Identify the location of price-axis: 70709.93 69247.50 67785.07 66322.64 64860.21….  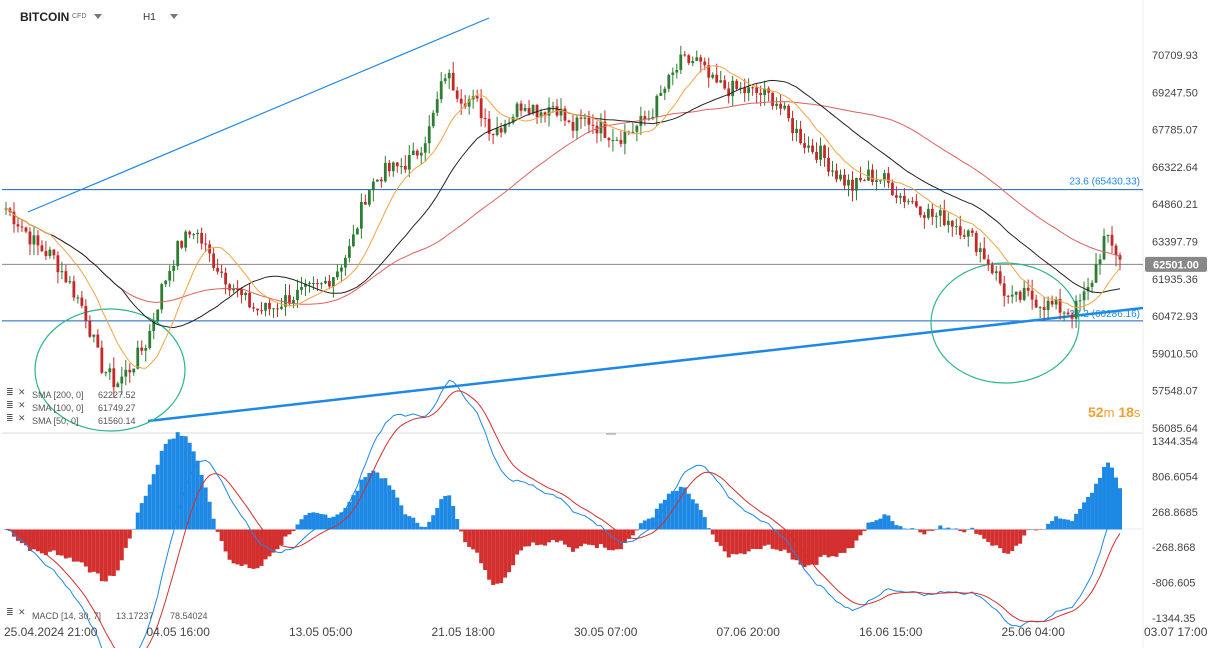
(1175, 242).